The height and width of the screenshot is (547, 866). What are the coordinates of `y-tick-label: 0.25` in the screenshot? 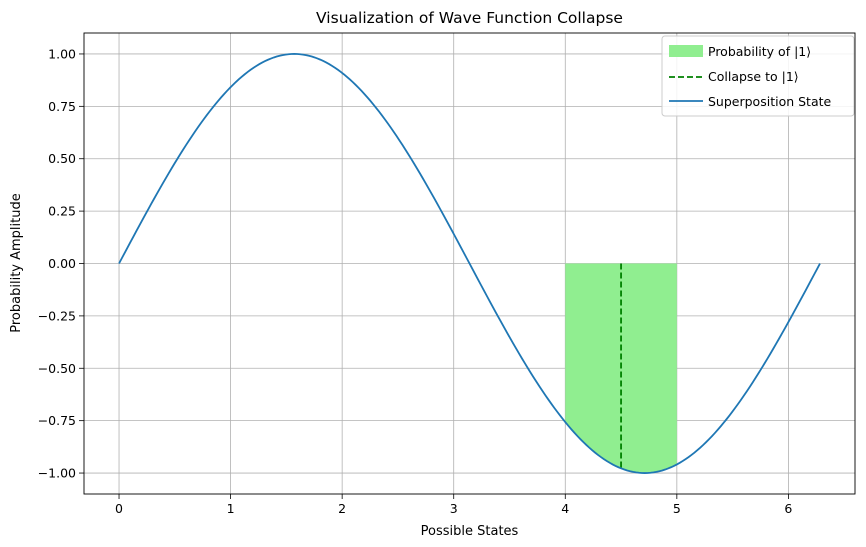 It's located at (62, 211).